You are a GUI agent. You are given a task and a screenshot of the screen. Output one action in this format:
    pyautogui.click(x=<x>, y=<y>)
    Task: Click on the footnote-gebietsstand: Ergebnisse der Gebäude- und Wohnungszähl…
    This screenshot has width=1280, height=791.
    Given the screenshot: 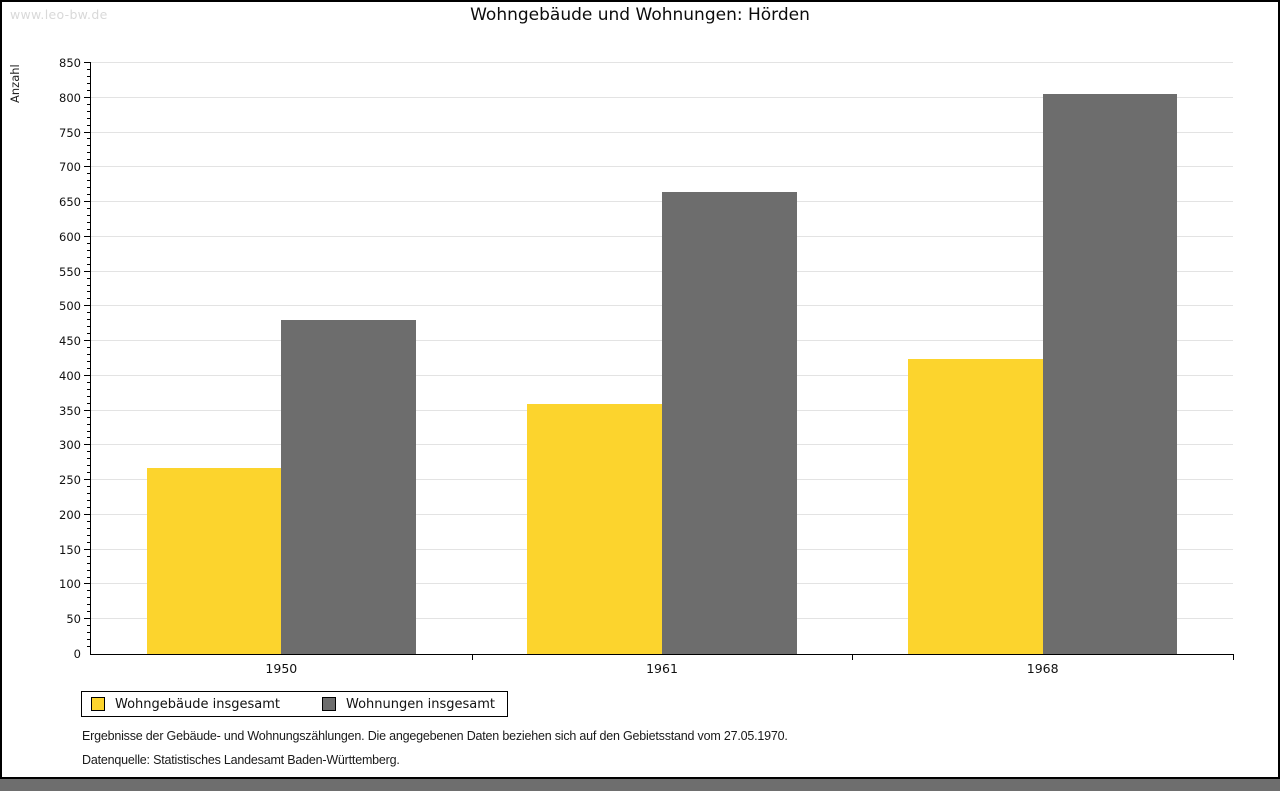 What is the action you would take?
    pyautogui.click(x=435, y=736)
    